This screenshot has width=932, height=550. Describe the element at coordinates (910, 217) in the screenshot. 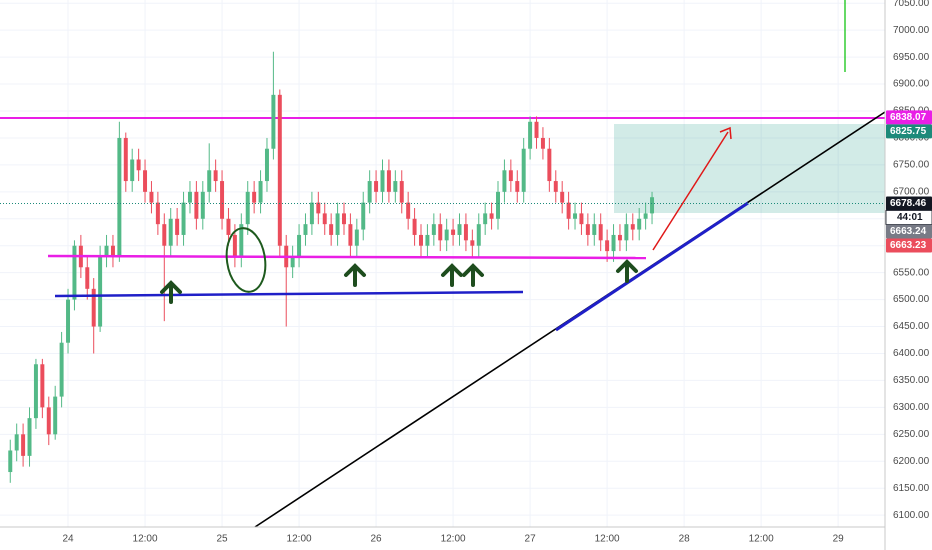

I see `countdown: 44:01` at that location.